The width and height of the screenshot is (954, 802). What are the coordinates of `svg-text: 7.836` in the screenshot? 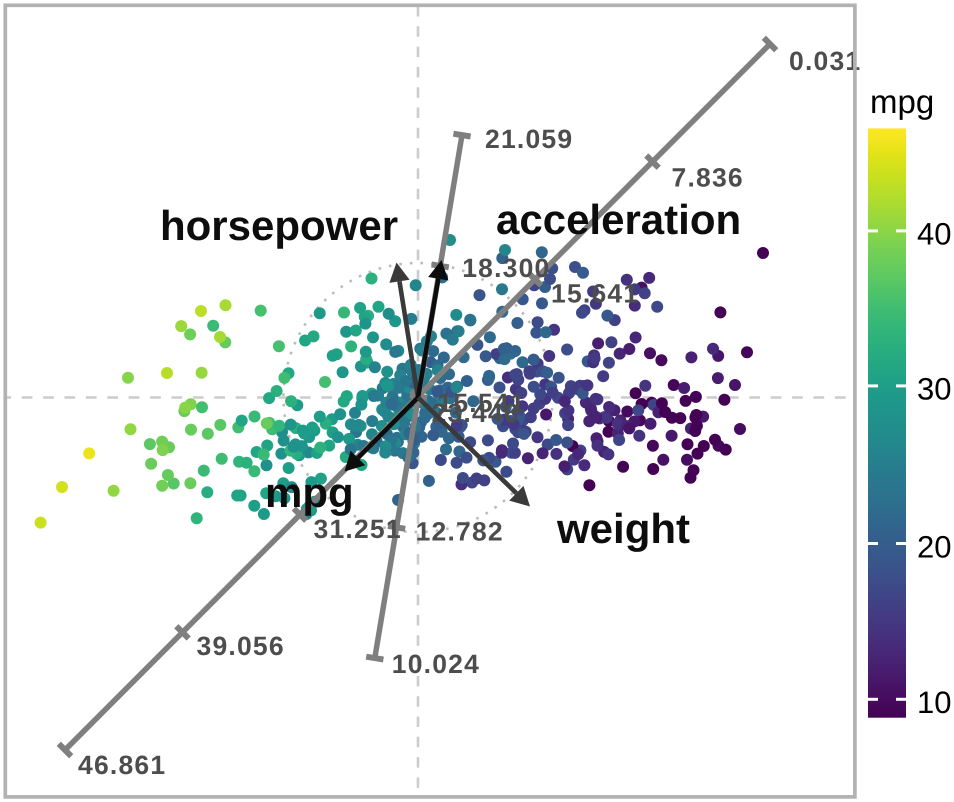 It's located at (708, 178).